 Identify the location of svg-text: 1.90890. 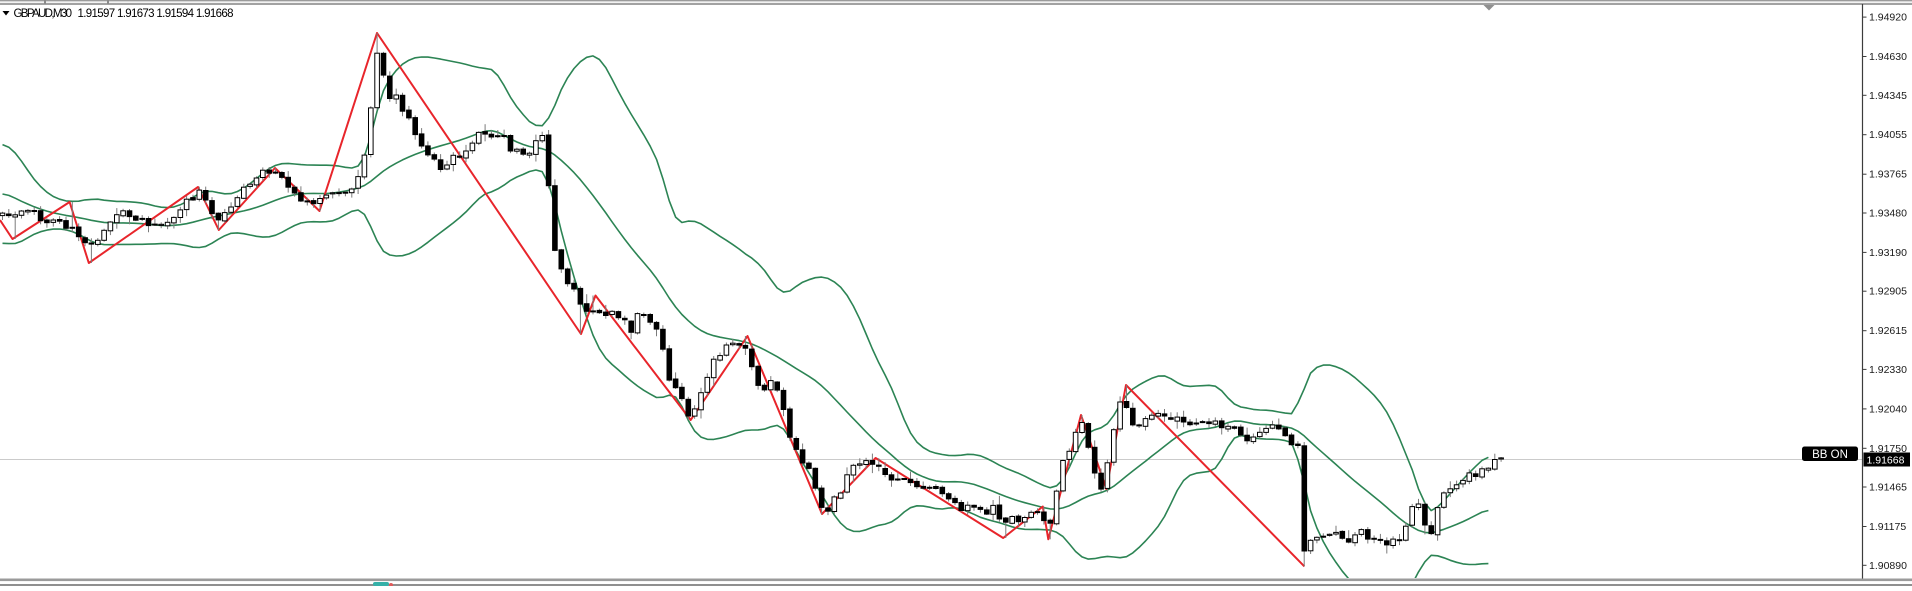
(1888, 566).